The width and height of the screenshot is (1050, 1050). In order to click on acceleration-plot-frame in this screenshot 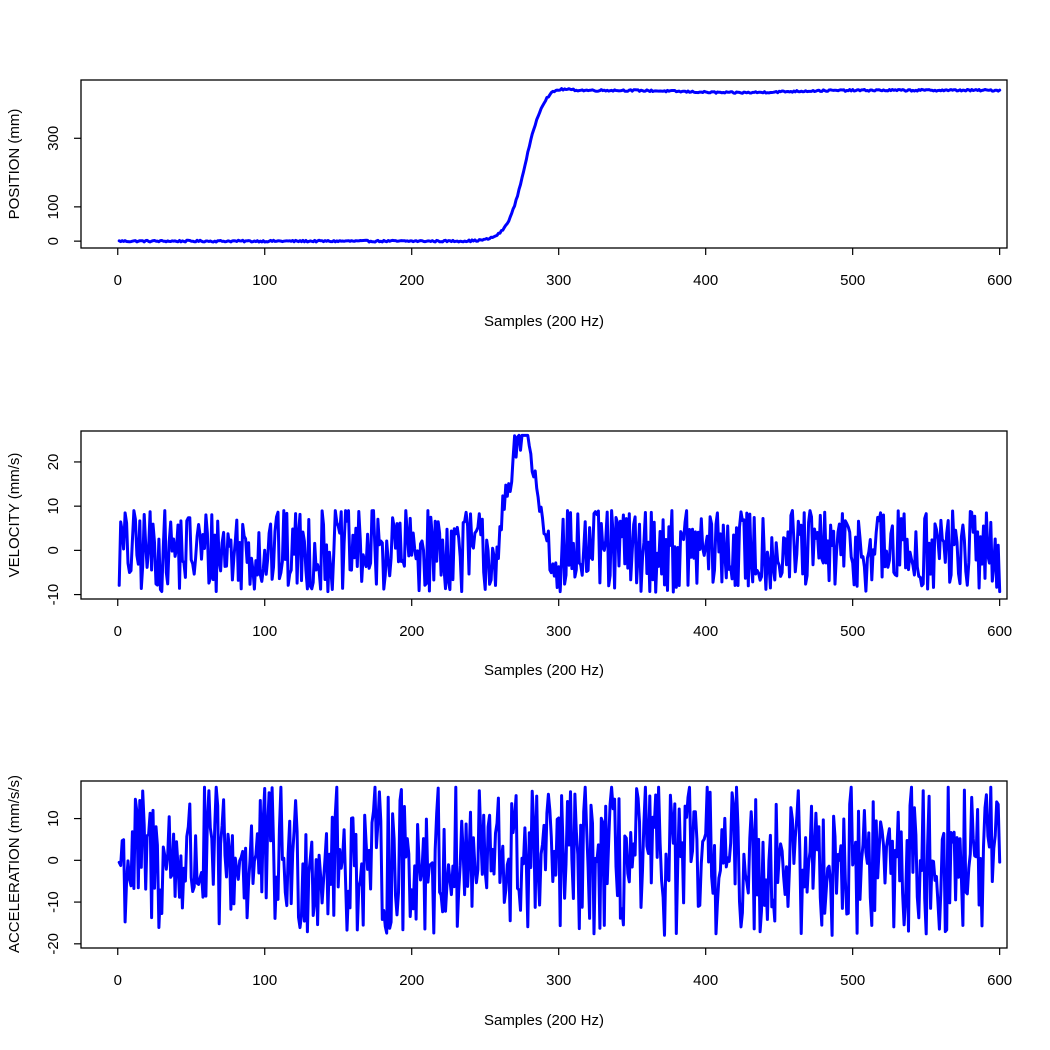, I will do `click(544, 864)`.